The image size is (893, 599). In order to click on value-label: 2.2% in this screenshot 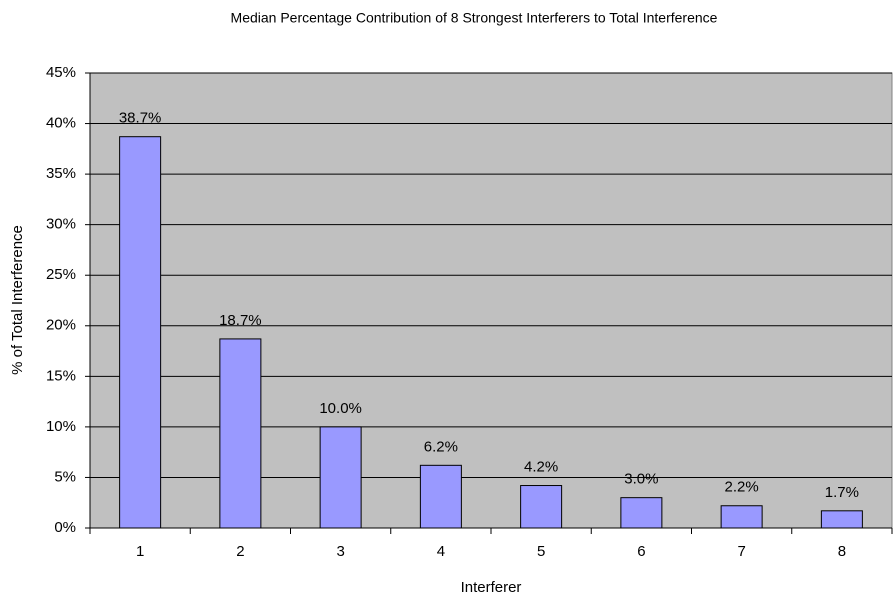, I will do `click(742, 487)`.